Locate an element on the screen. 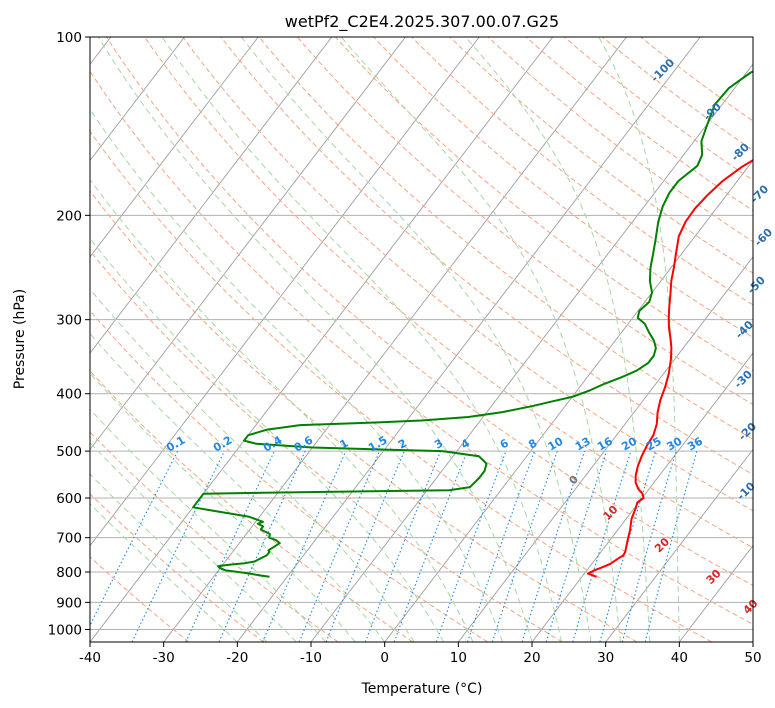  x-tick-label: -30 is located at coordinates (164, 658).